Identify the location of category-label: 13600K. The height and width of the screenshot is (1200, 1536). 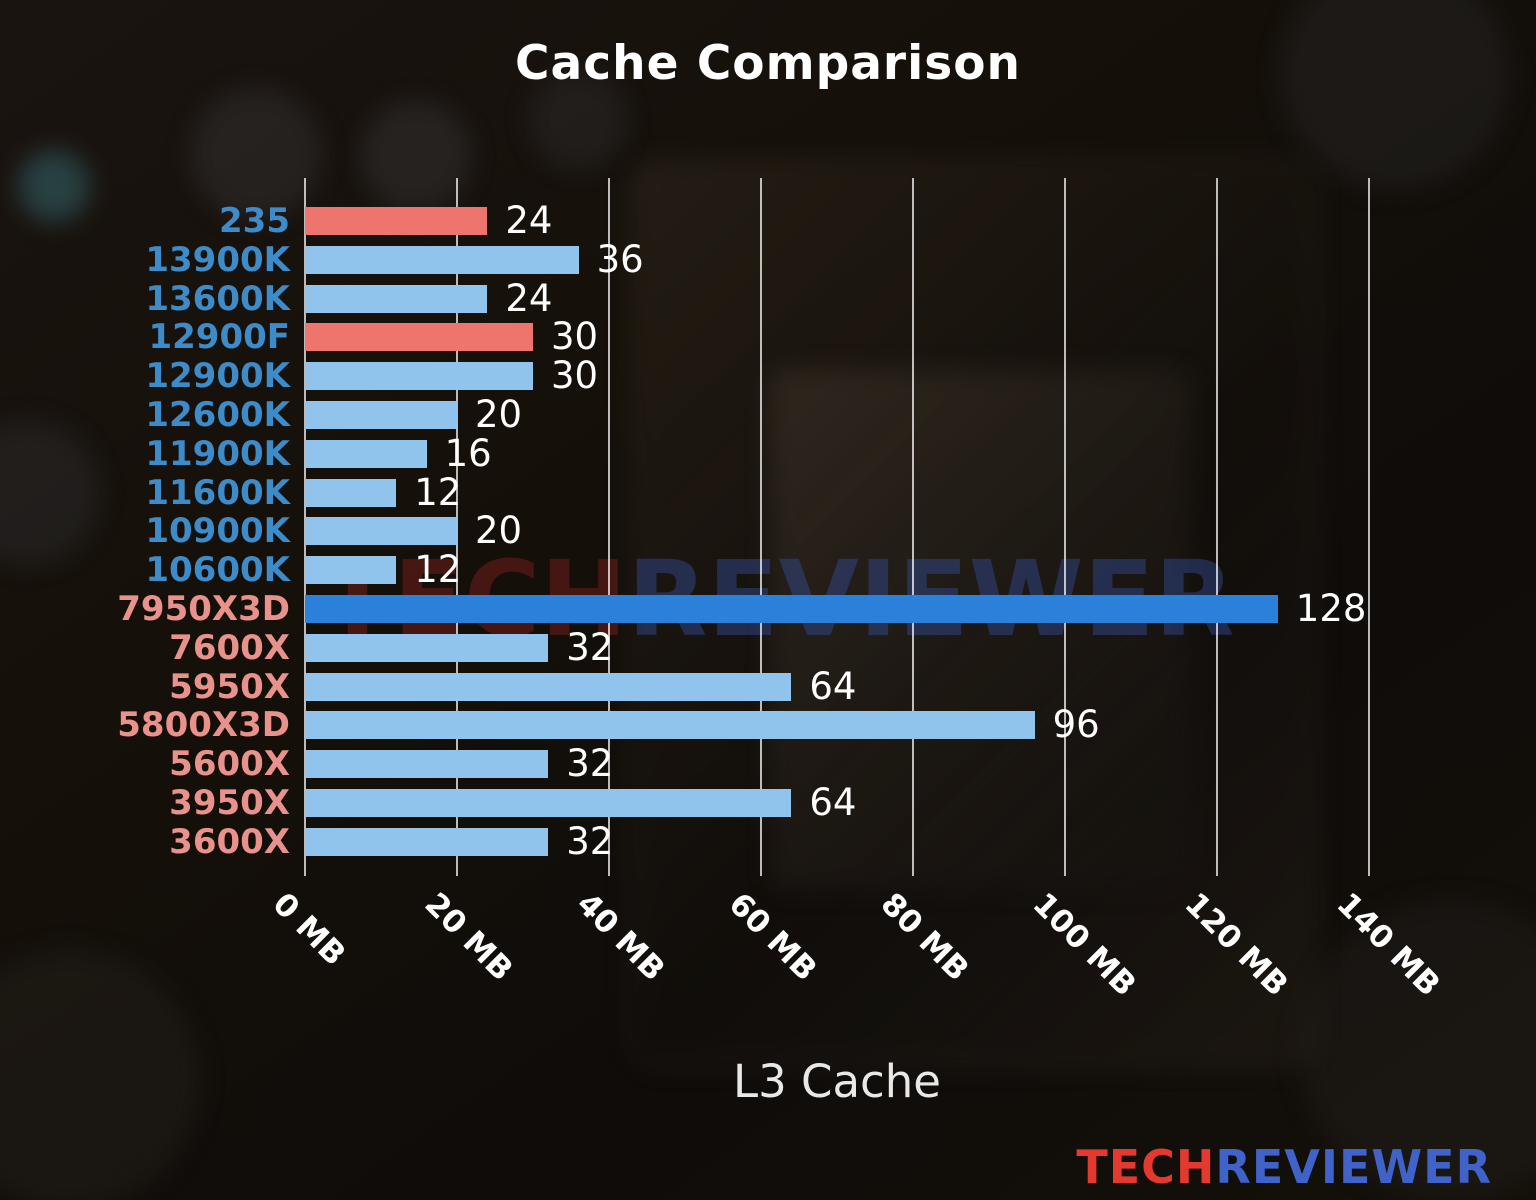
(217, 298).